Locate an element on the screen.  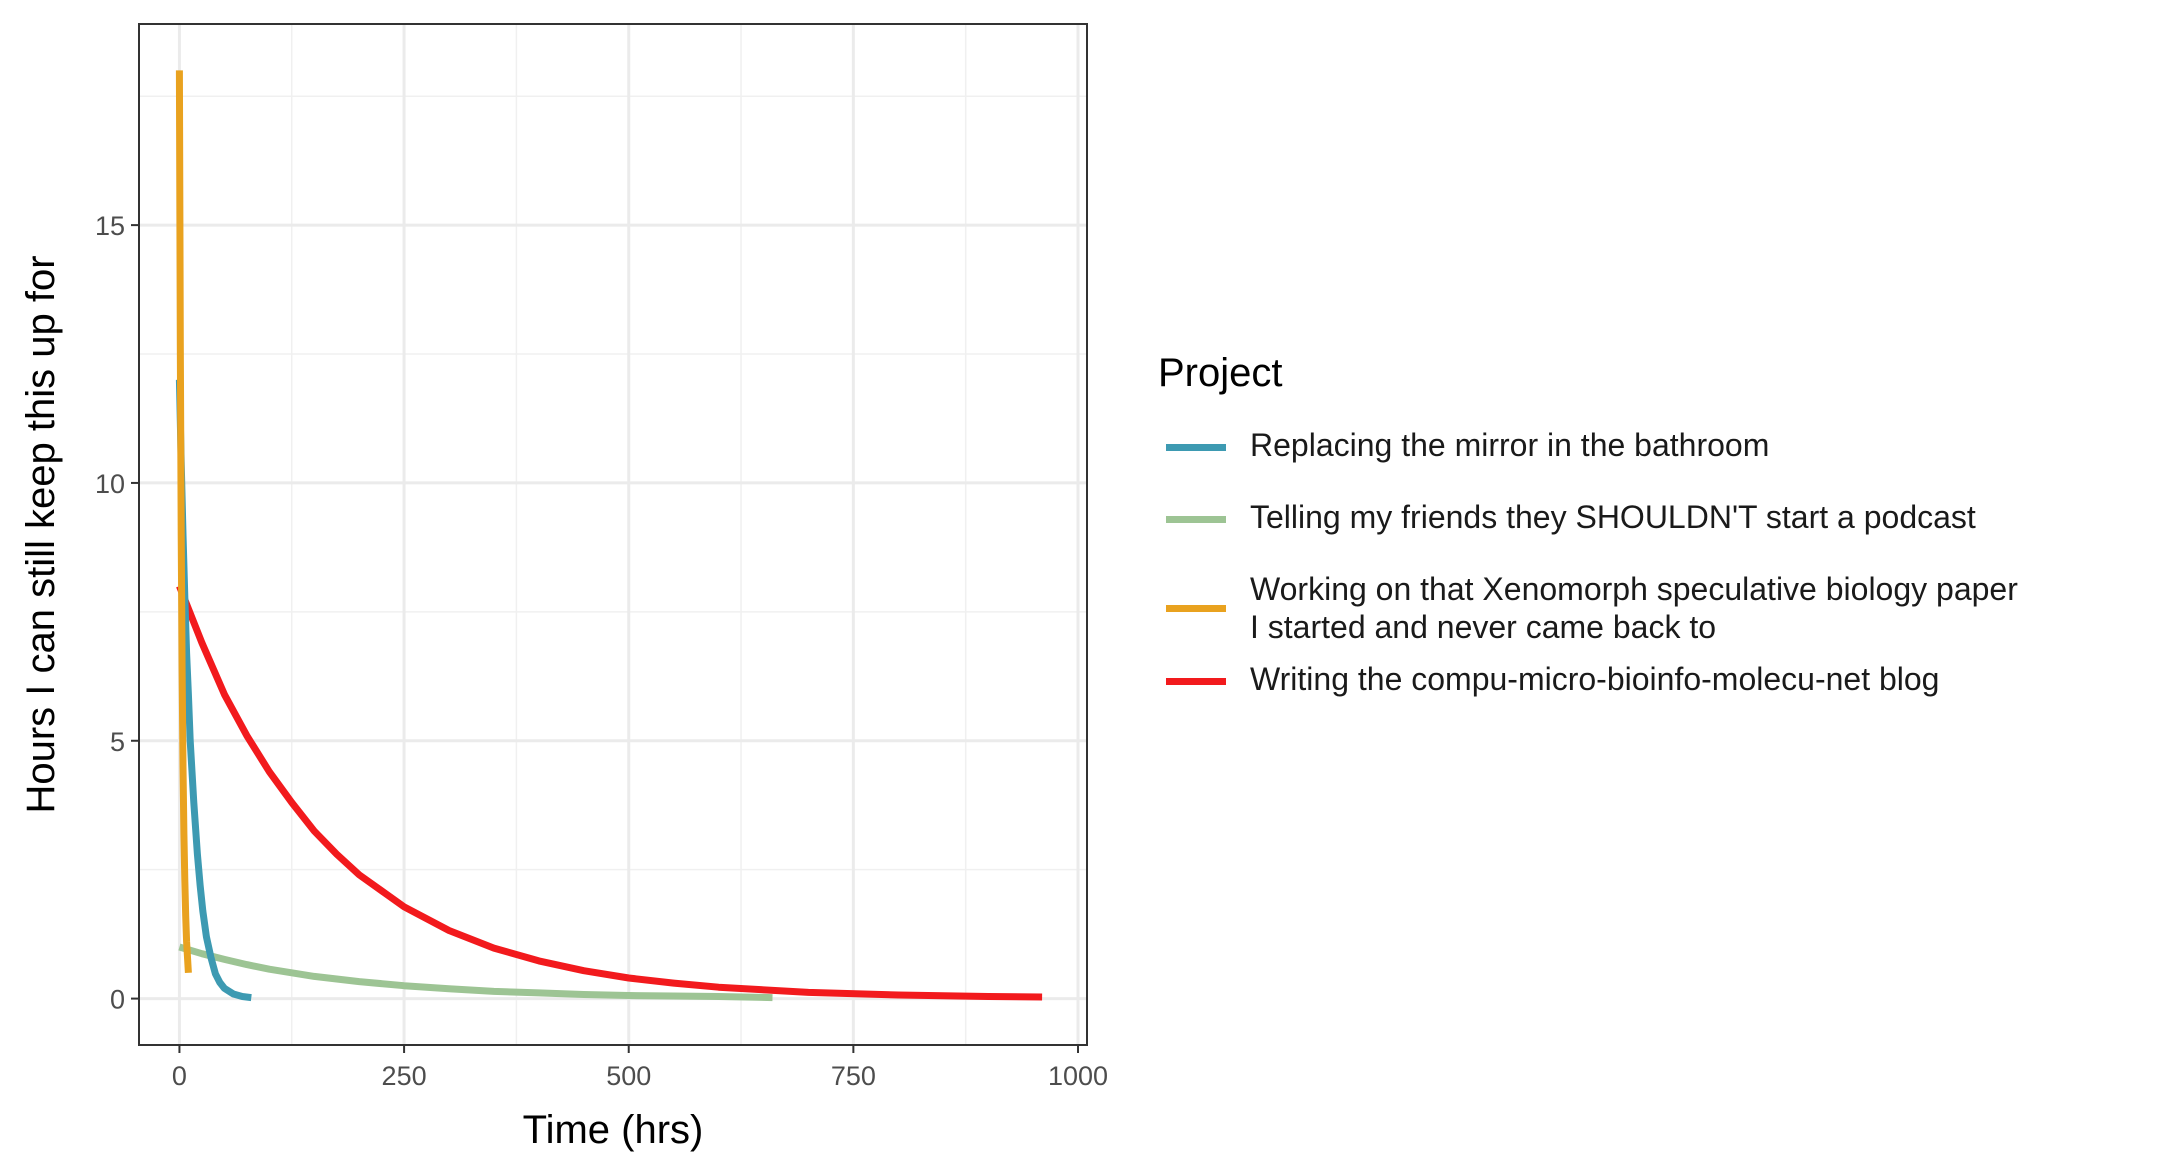
y-tick-label: 5 is located at coordinates (117, 742).